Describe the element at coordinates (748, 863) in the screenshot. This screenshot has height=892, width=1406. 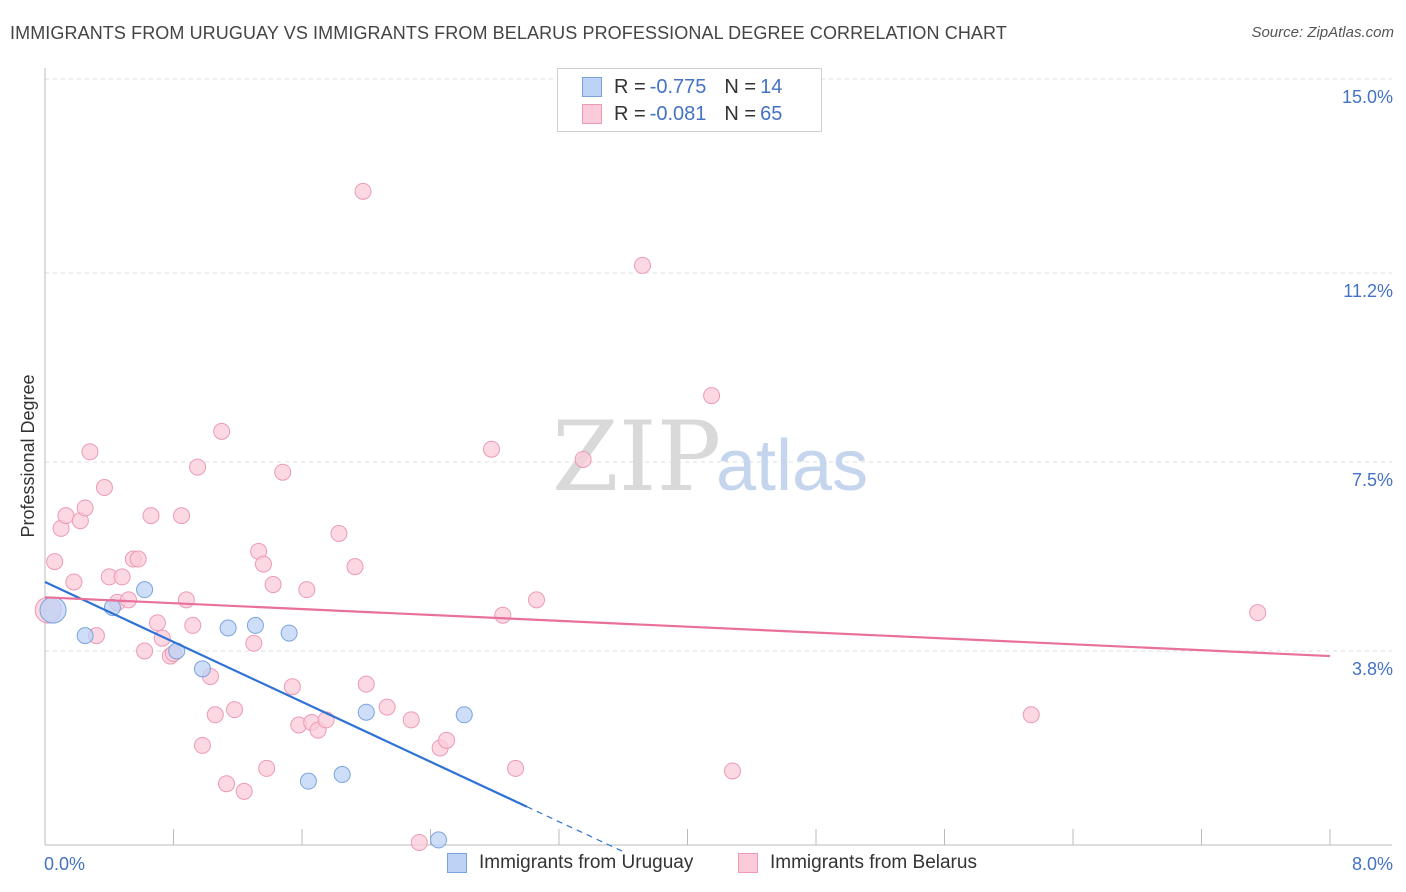
I see `bottom-legend-swatch-belarus` at that location.